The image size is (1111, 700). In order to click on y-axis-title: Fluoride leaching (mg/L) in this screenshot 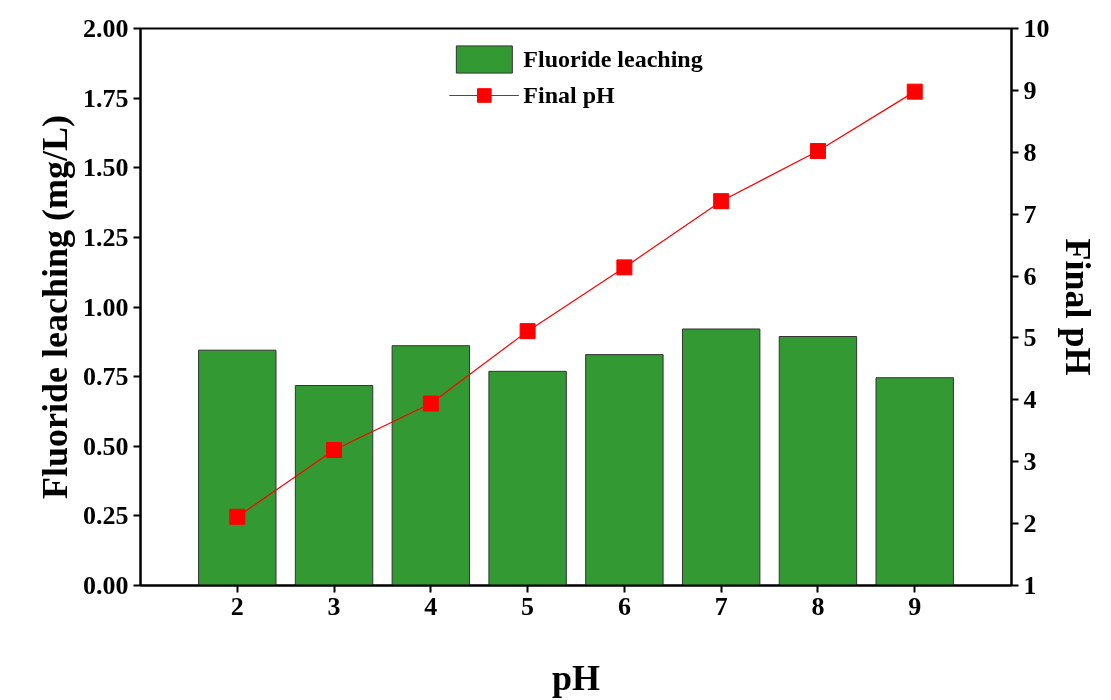, I will do `click(55, 307)`.